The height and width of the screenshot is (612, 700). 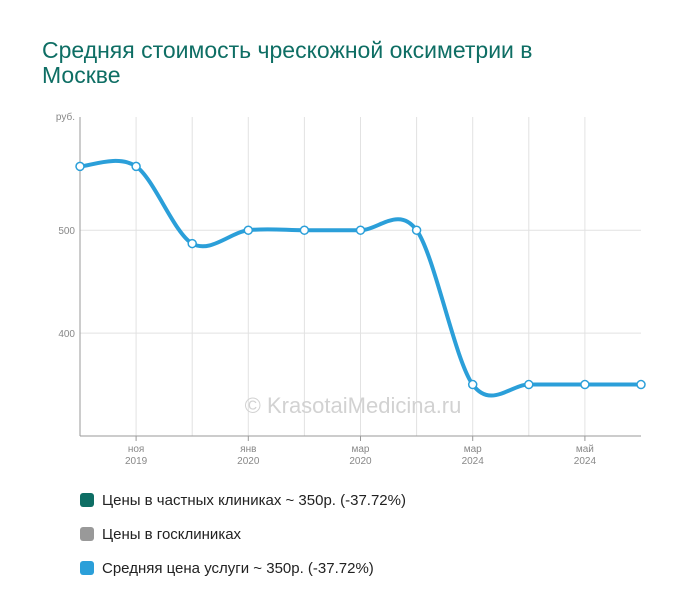 I want to click on legend-item-public: Цены в госклиниках, so click(x=243, y=534).